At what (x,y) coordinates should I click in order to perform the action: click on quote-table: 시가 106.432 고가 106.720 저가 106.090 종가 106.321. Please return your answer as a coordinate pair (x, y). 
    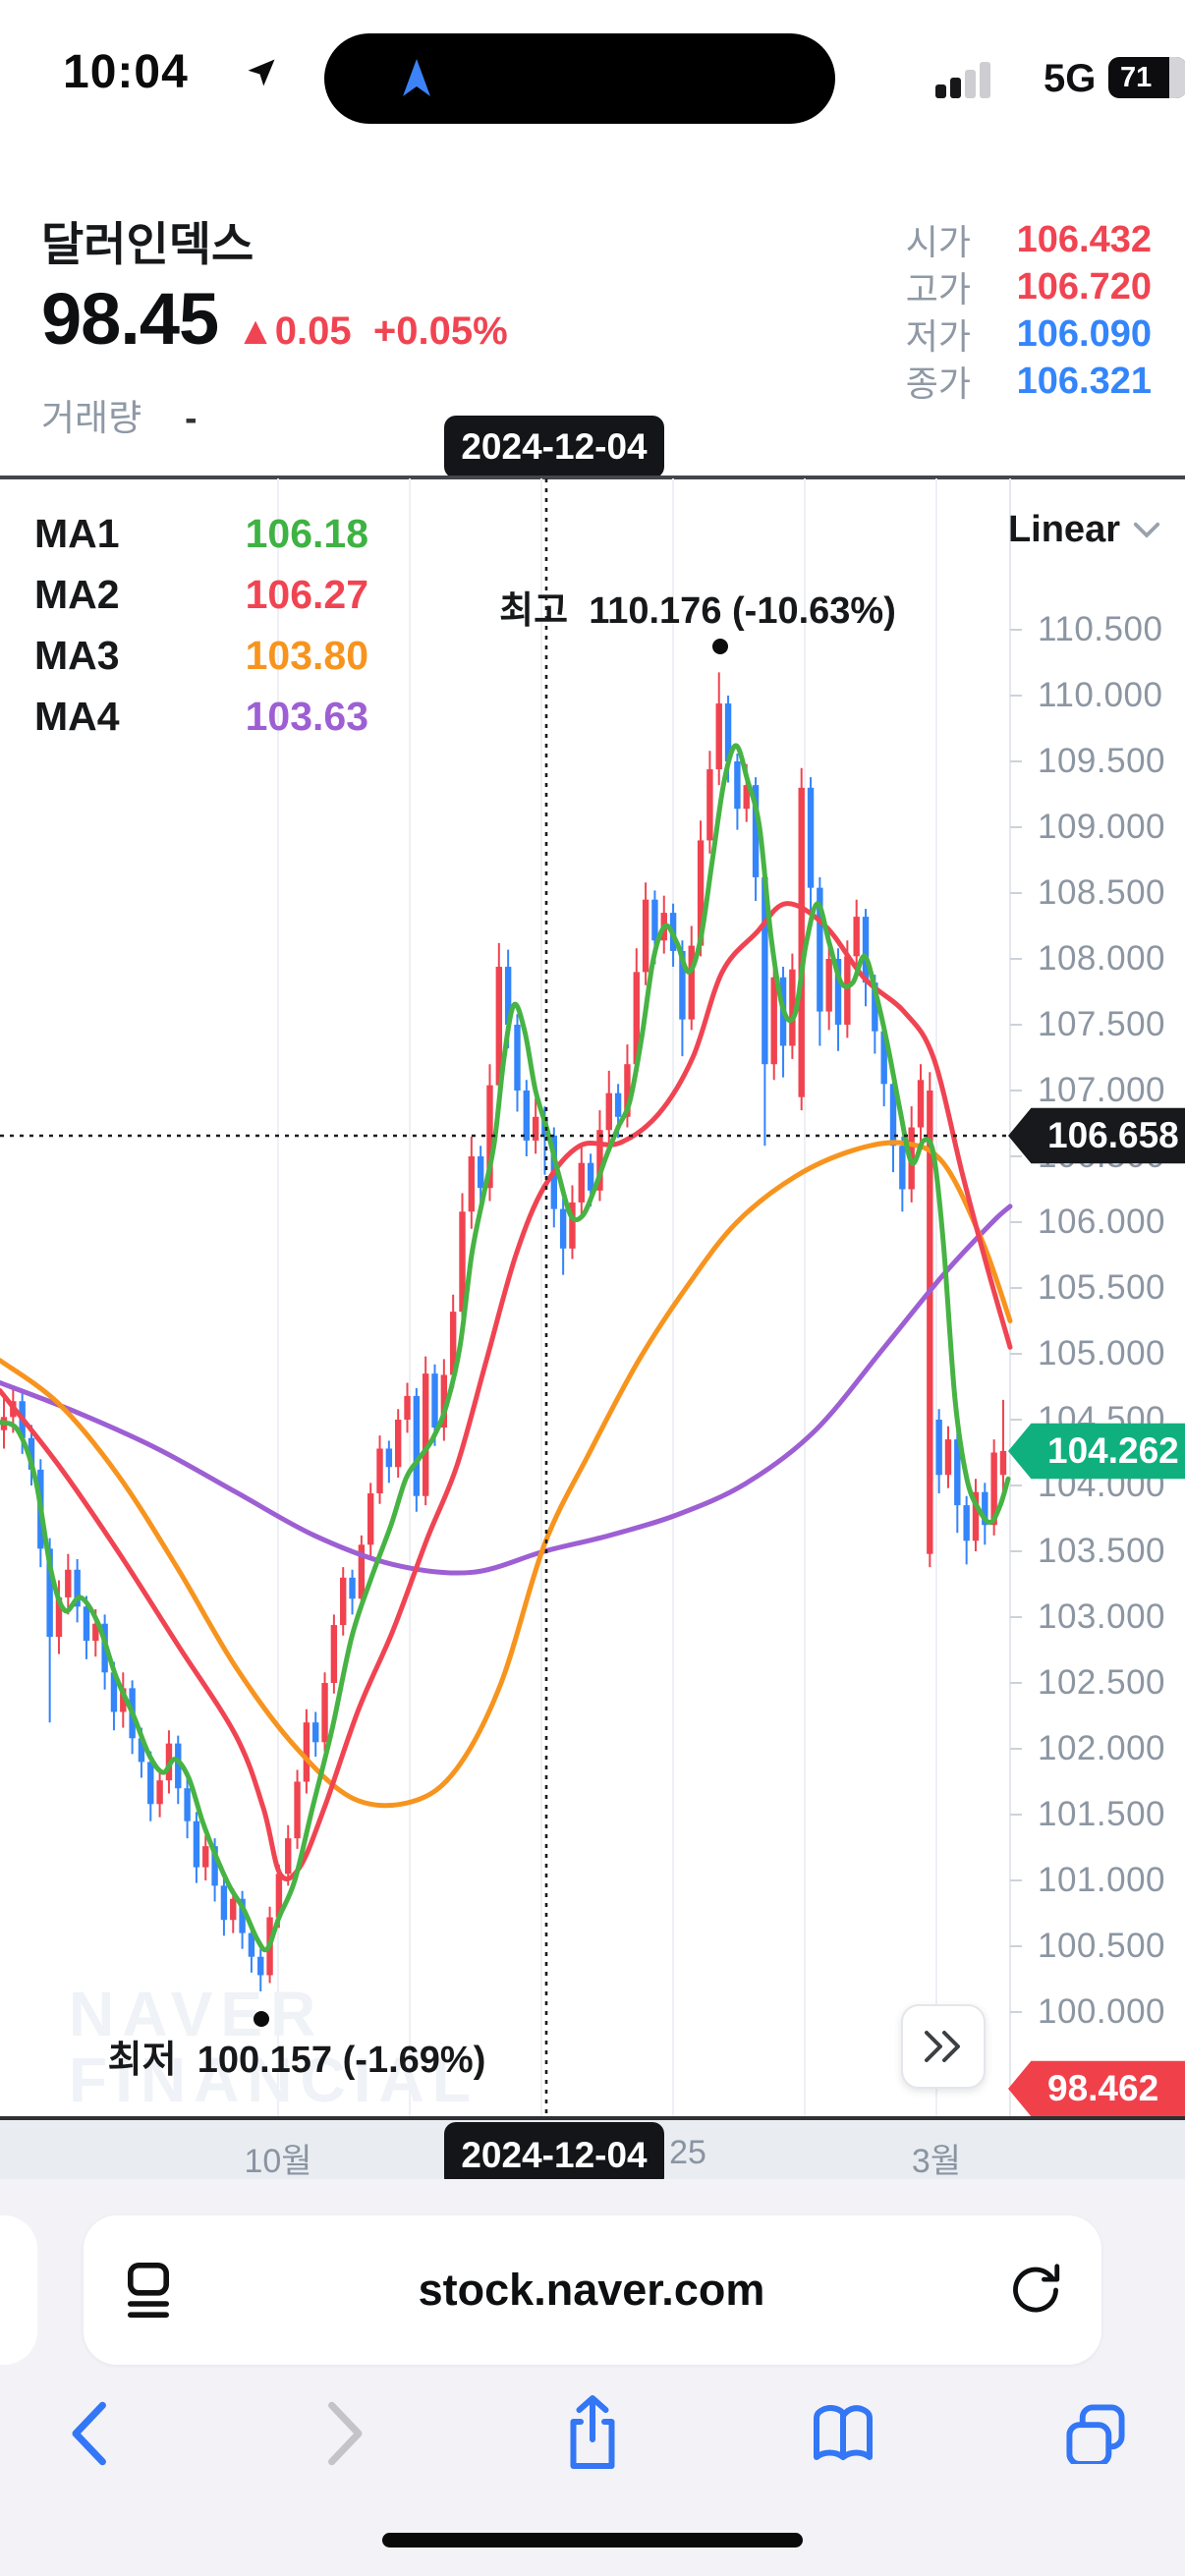
    Looking at the image, I should click on (576, 310).